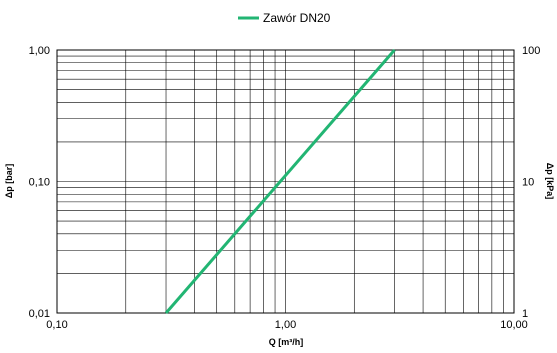  What do you see at coordinates (39, 314) in the screenshot?
I see `y-tick-label: 0,01` at bounding box center [39, 314].